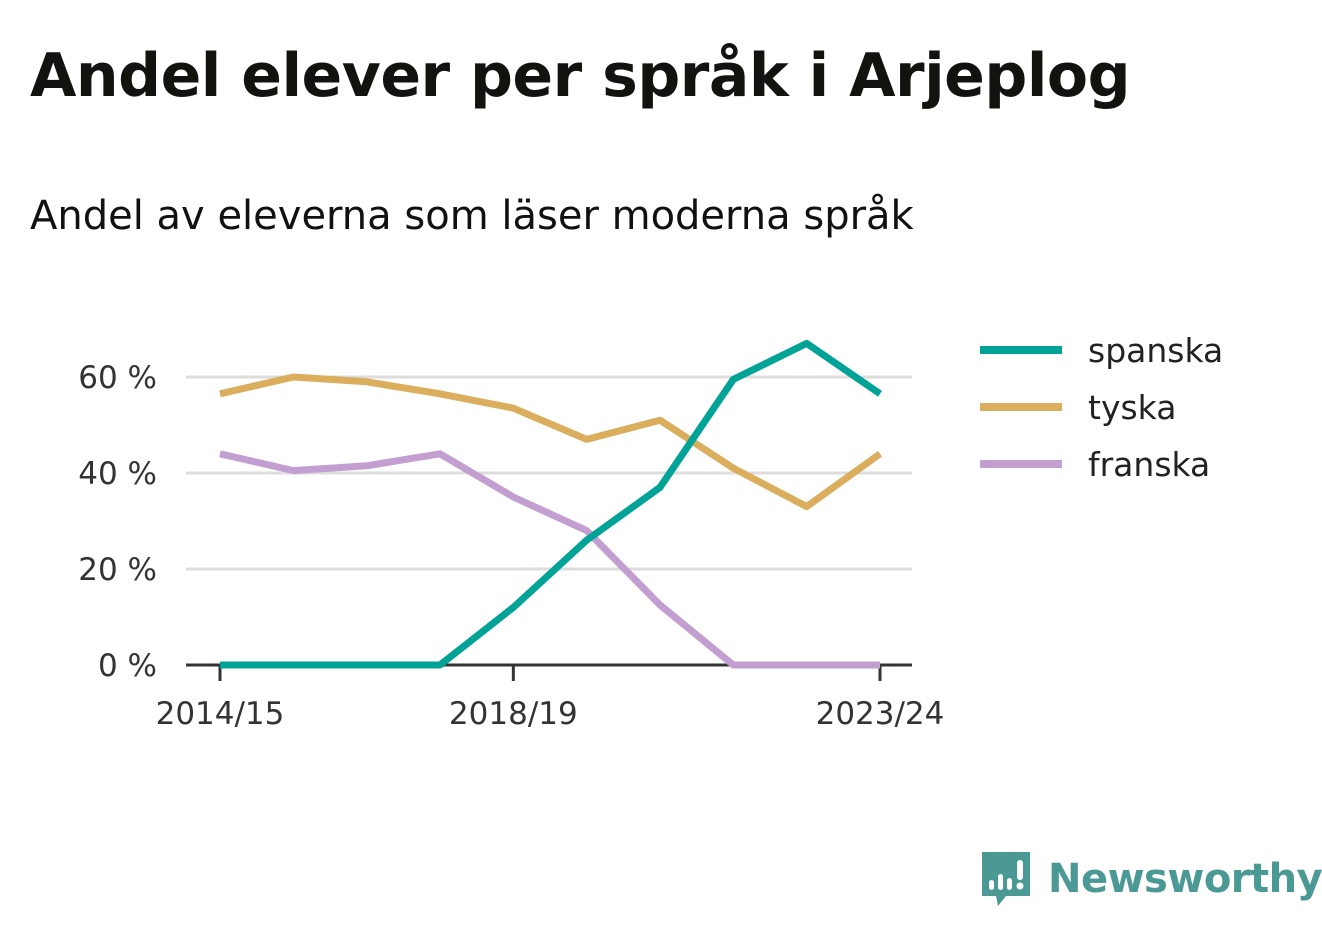 This screenshot has width=1322, height=939. I want to click on series-line-franska, so click(549, 559).